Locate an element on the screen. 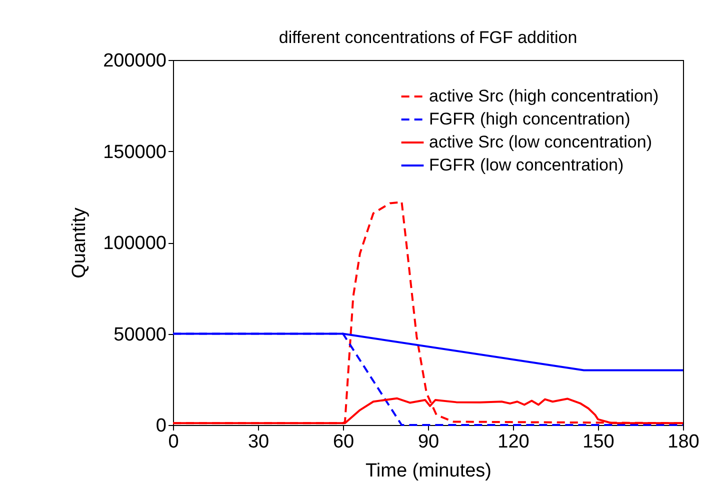 This screenshot has width=705, height=504. x-axis-title: Time (minutes) is located at coordinates (429, 471).